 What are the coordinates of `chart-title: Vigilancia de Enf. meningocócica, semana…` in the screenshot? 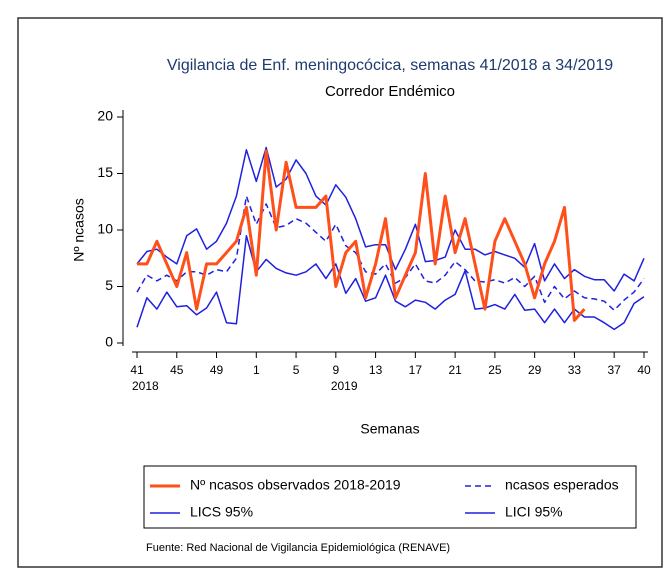 It's located at (390, 65).